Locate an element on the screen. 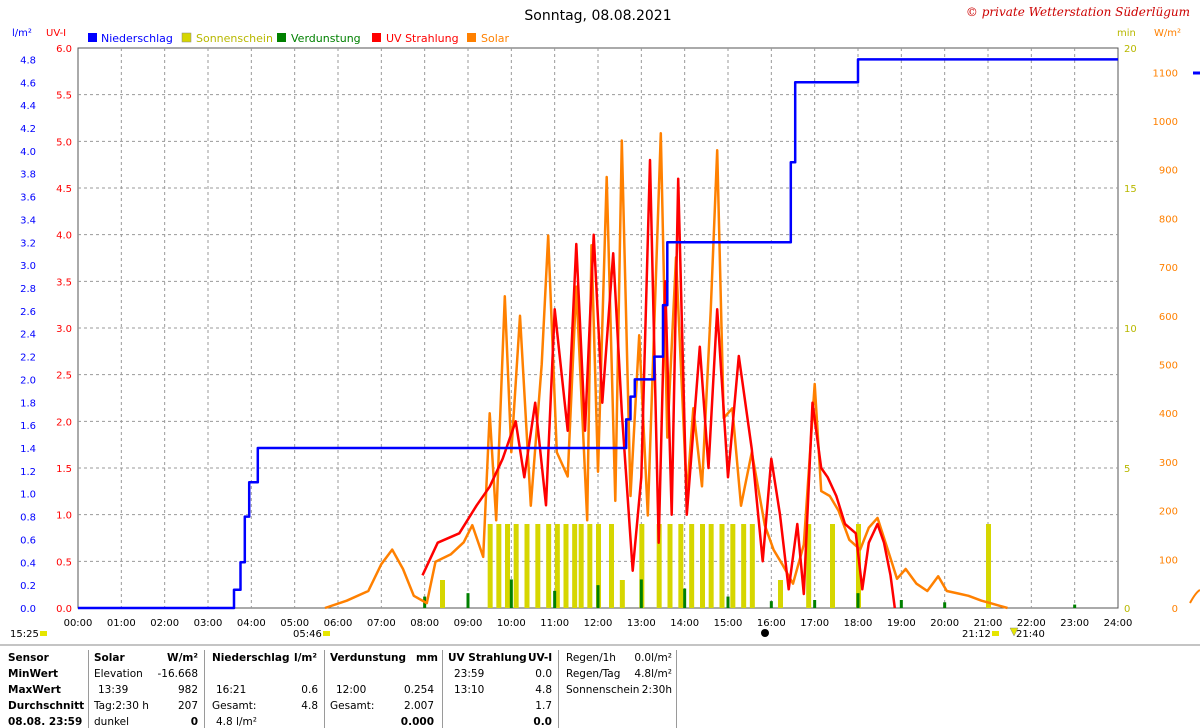 The image size is (1200, 728). solar-edge-mark is located at coordinates (1194, 596).